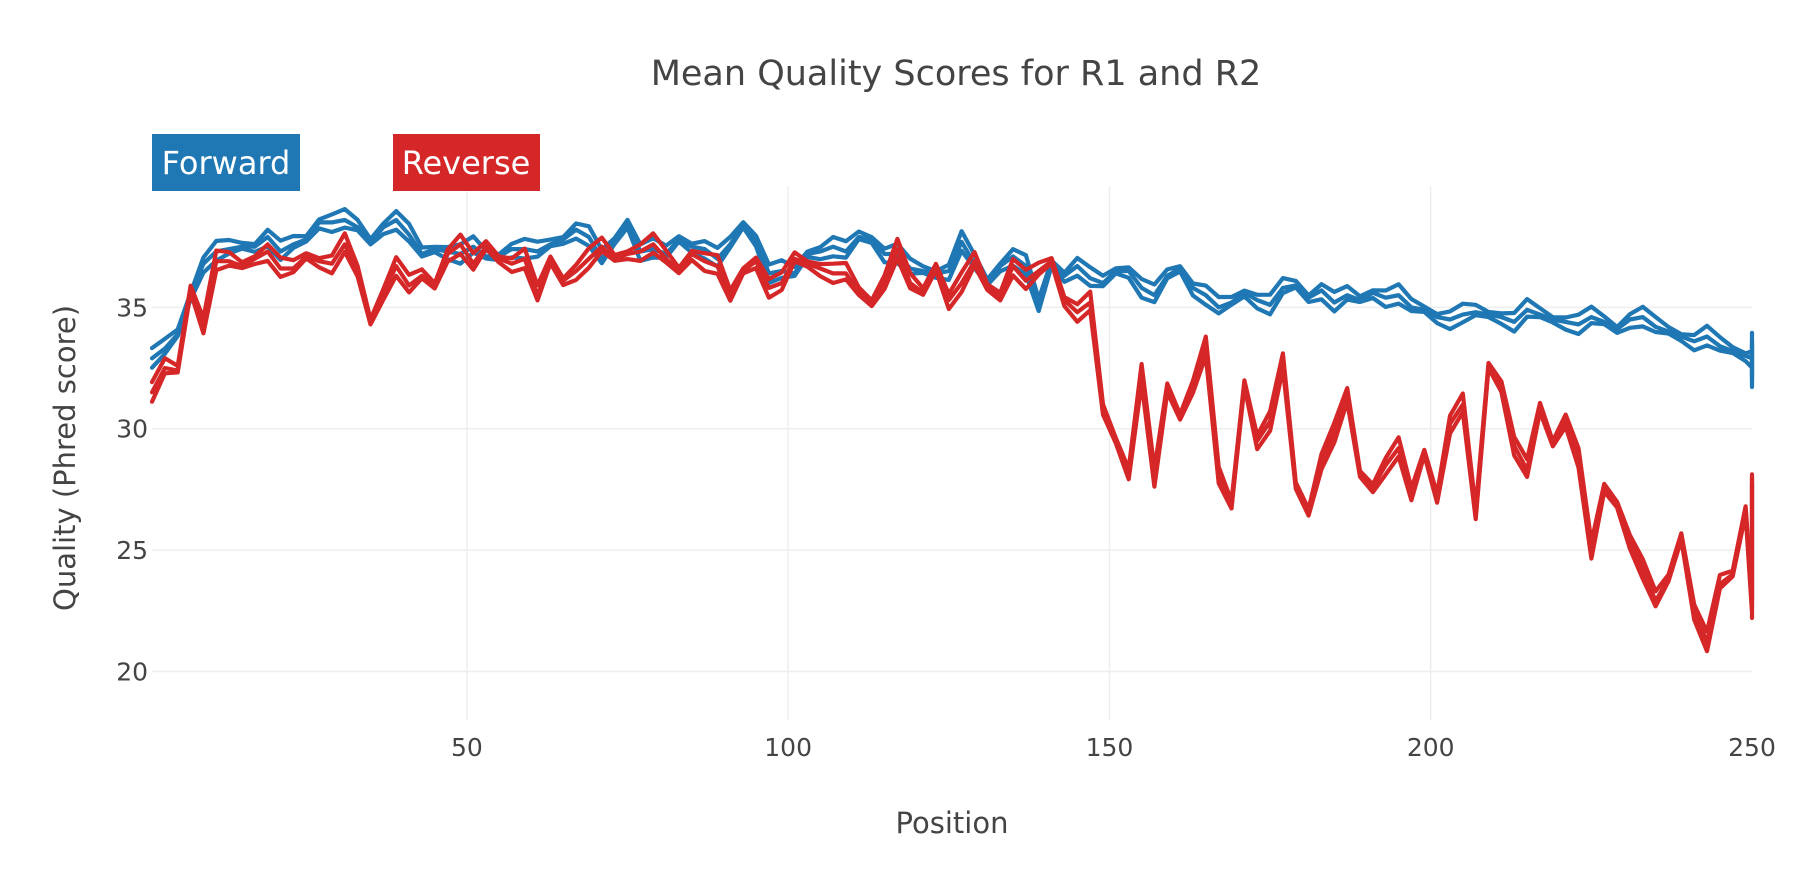  Describe the element at coordinates (132, 429) in the screenshot. I see `y-tick-label: 30` at that location.